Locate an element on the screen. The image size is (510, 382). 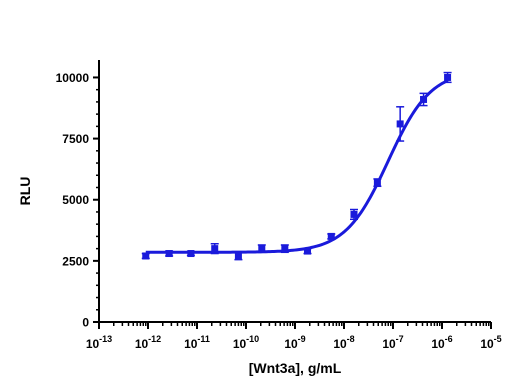
y-axis-title: RLU is located at coordinates (25, 191).